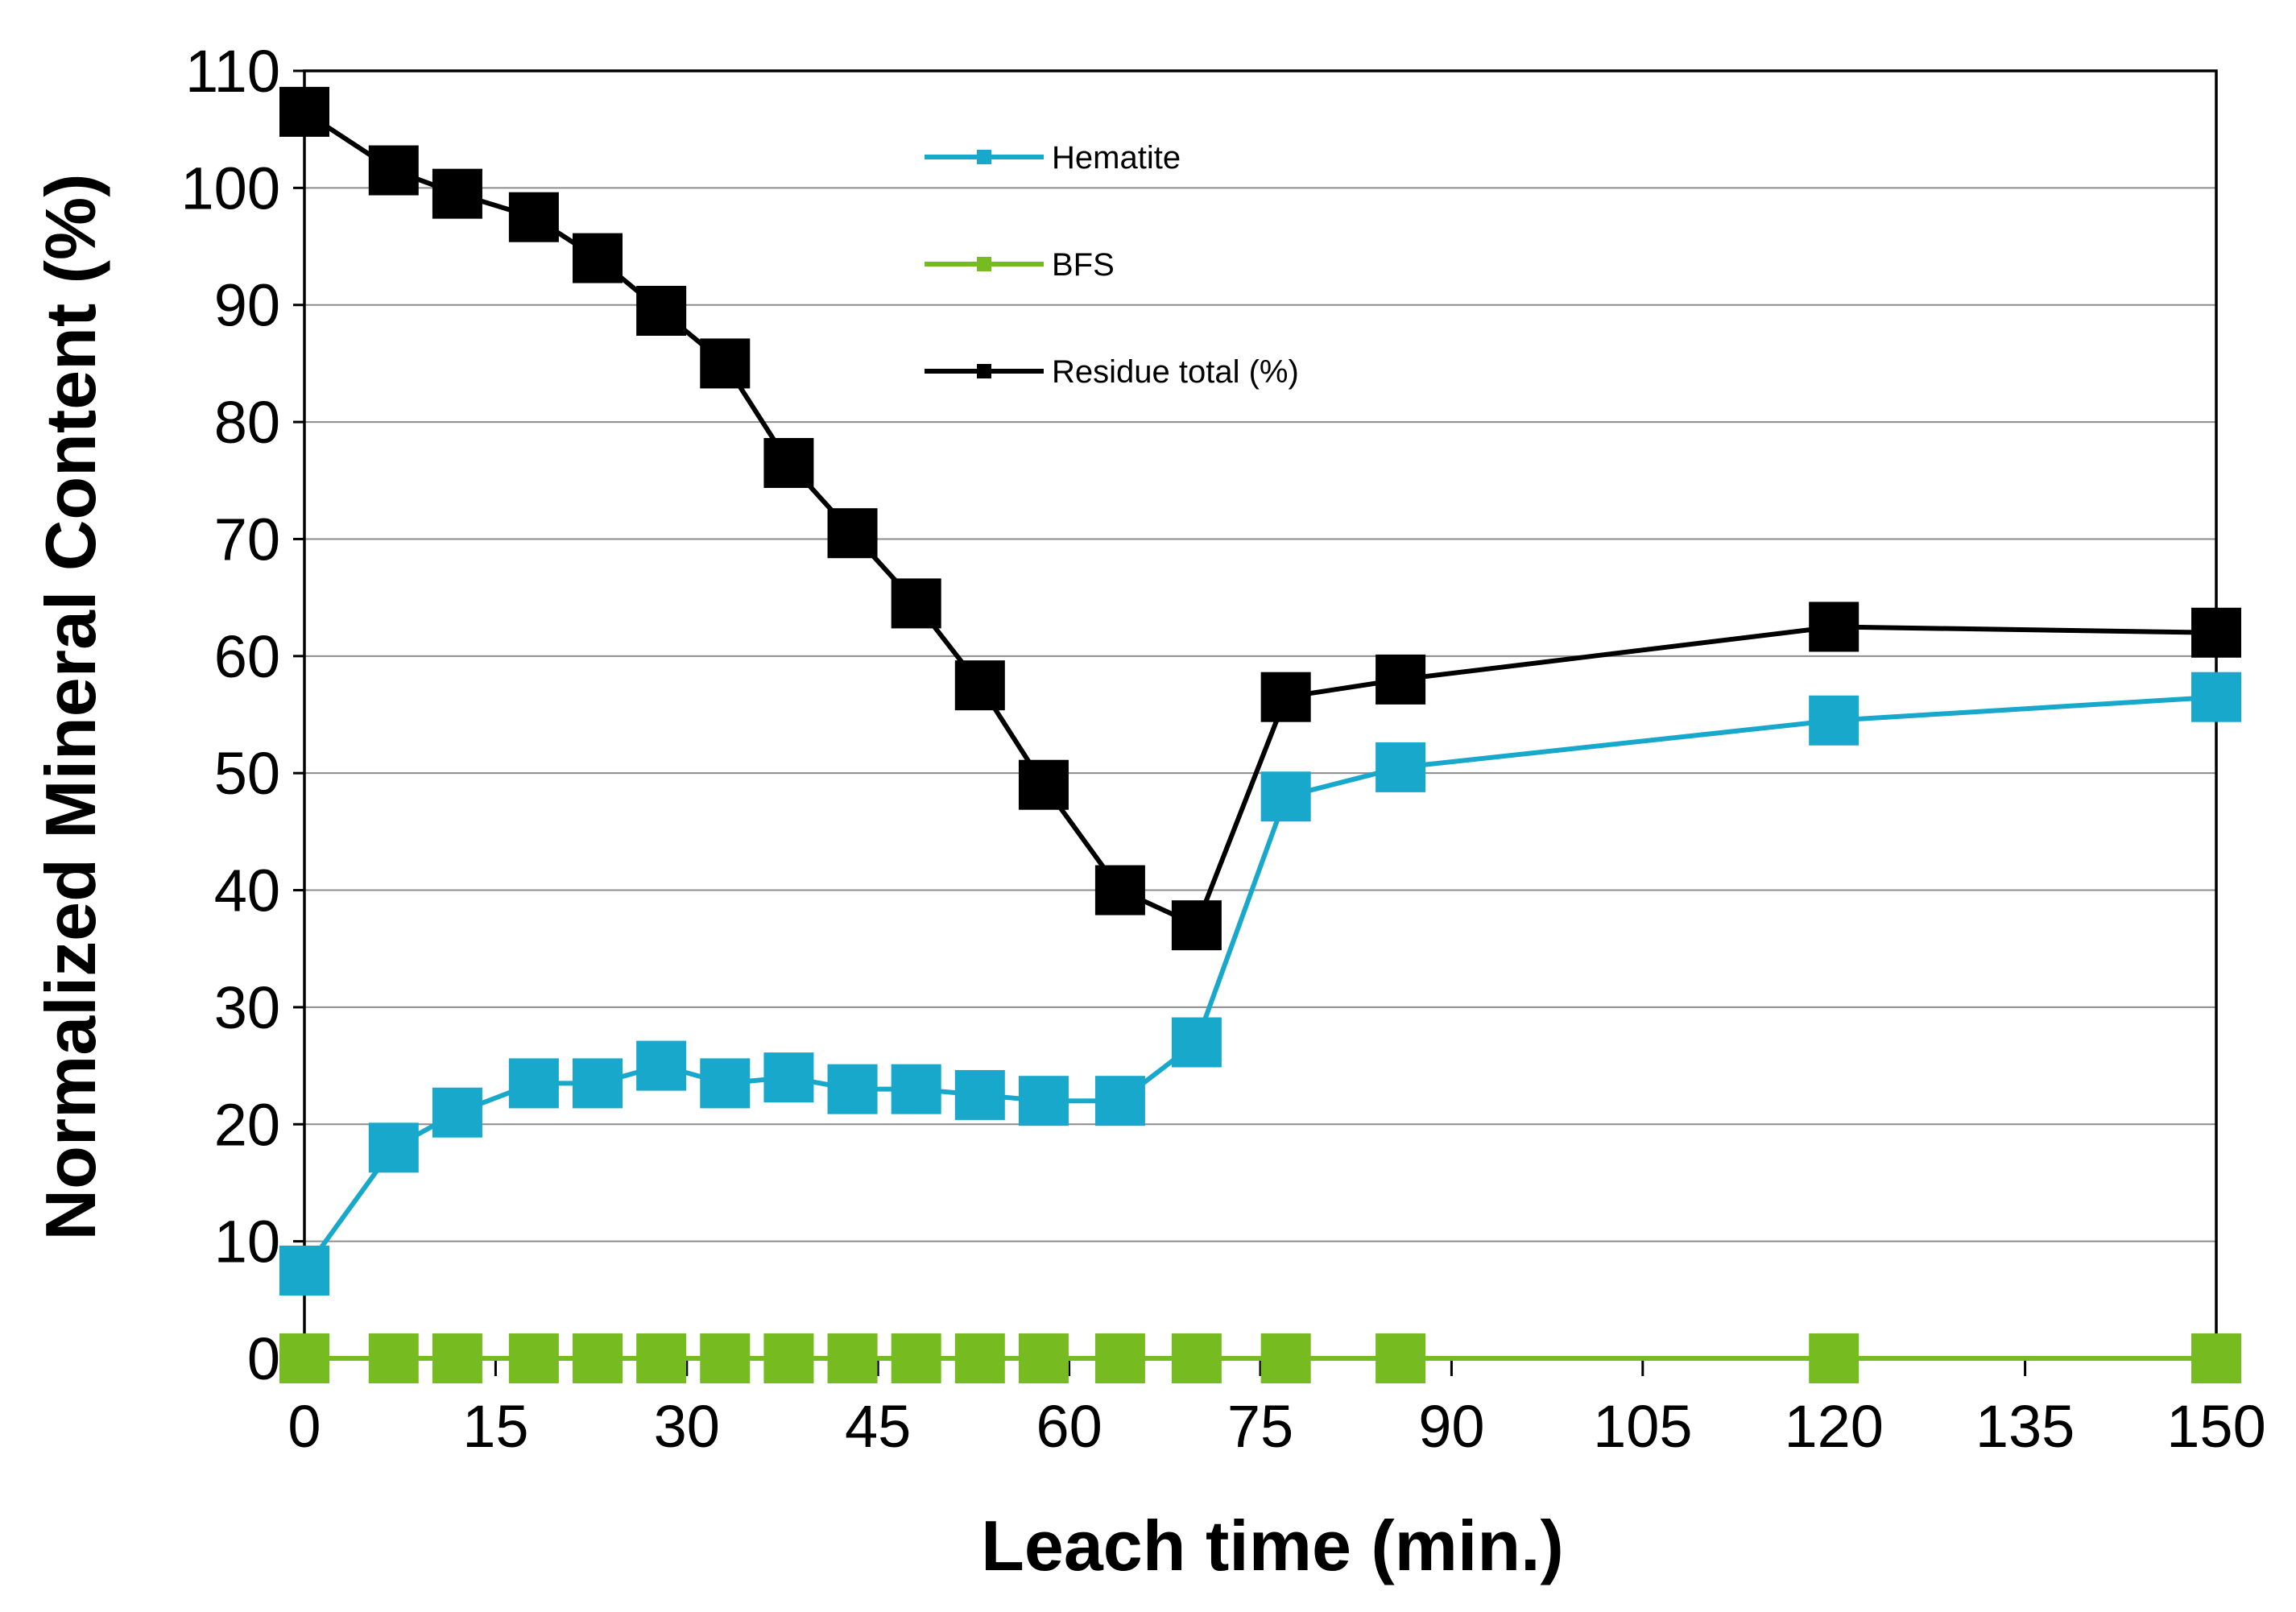 This screenshot has width=2296, height=1612. Describe the element at coordinates (247, 1124) in the screenshot. I see `y-tick-label: 20` at that location.